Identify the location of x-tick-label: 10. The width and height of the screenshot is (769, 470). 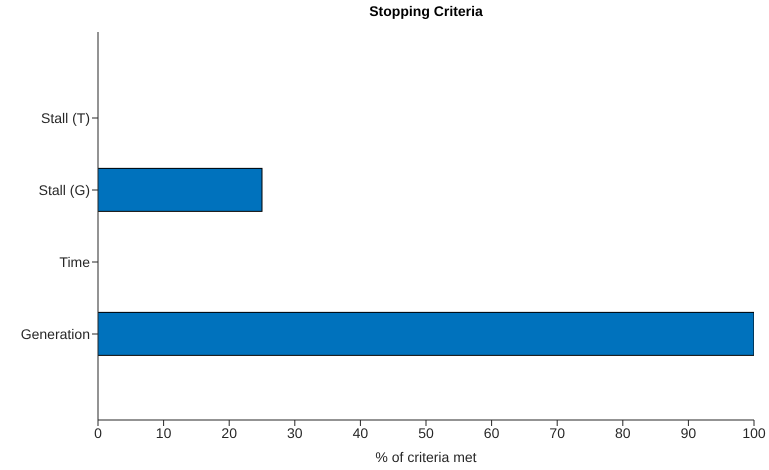
(164, 432).